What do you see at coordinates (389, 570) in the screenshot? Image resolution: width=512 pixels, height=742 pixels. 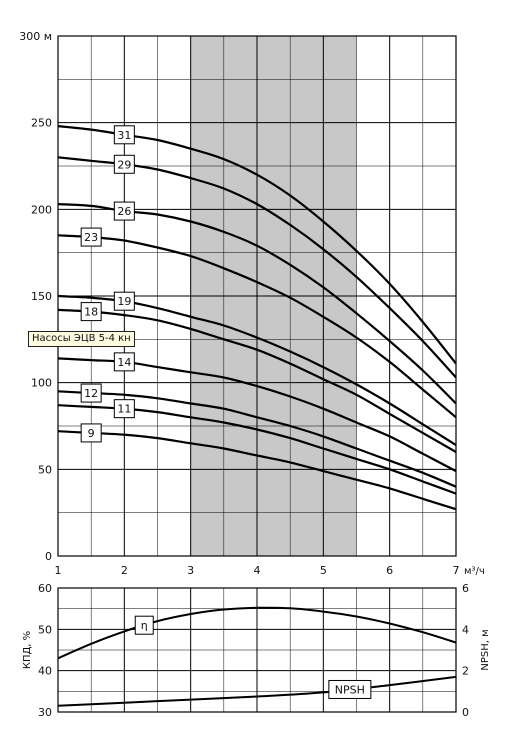 I see `x-tick-label: 6` at bounding box center [389, 570].